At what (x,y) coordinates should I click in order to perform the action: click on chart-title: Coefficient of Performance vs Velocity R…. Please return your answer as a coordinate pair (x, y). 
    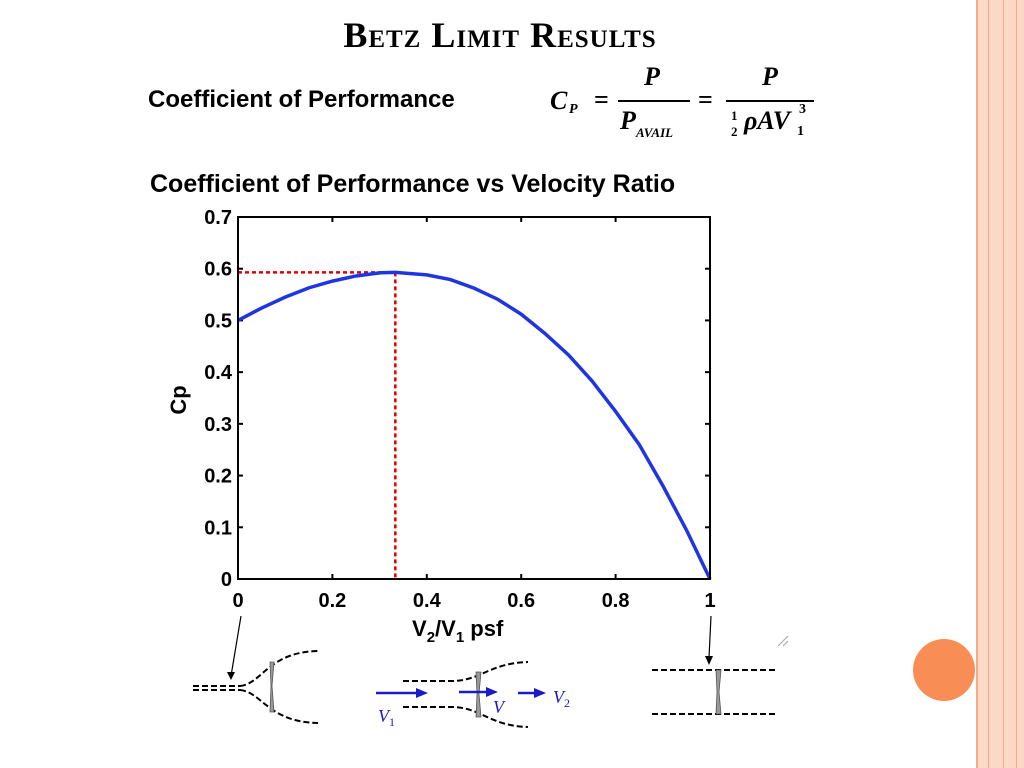
    Looking at the image, I should click on (413, 184).